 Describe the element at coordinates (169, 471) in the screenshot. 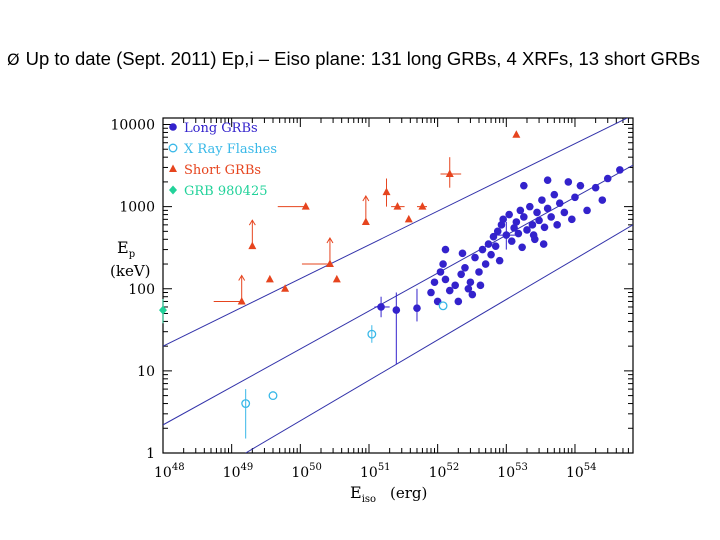

I see `x-tick-label: 1048` at that location.